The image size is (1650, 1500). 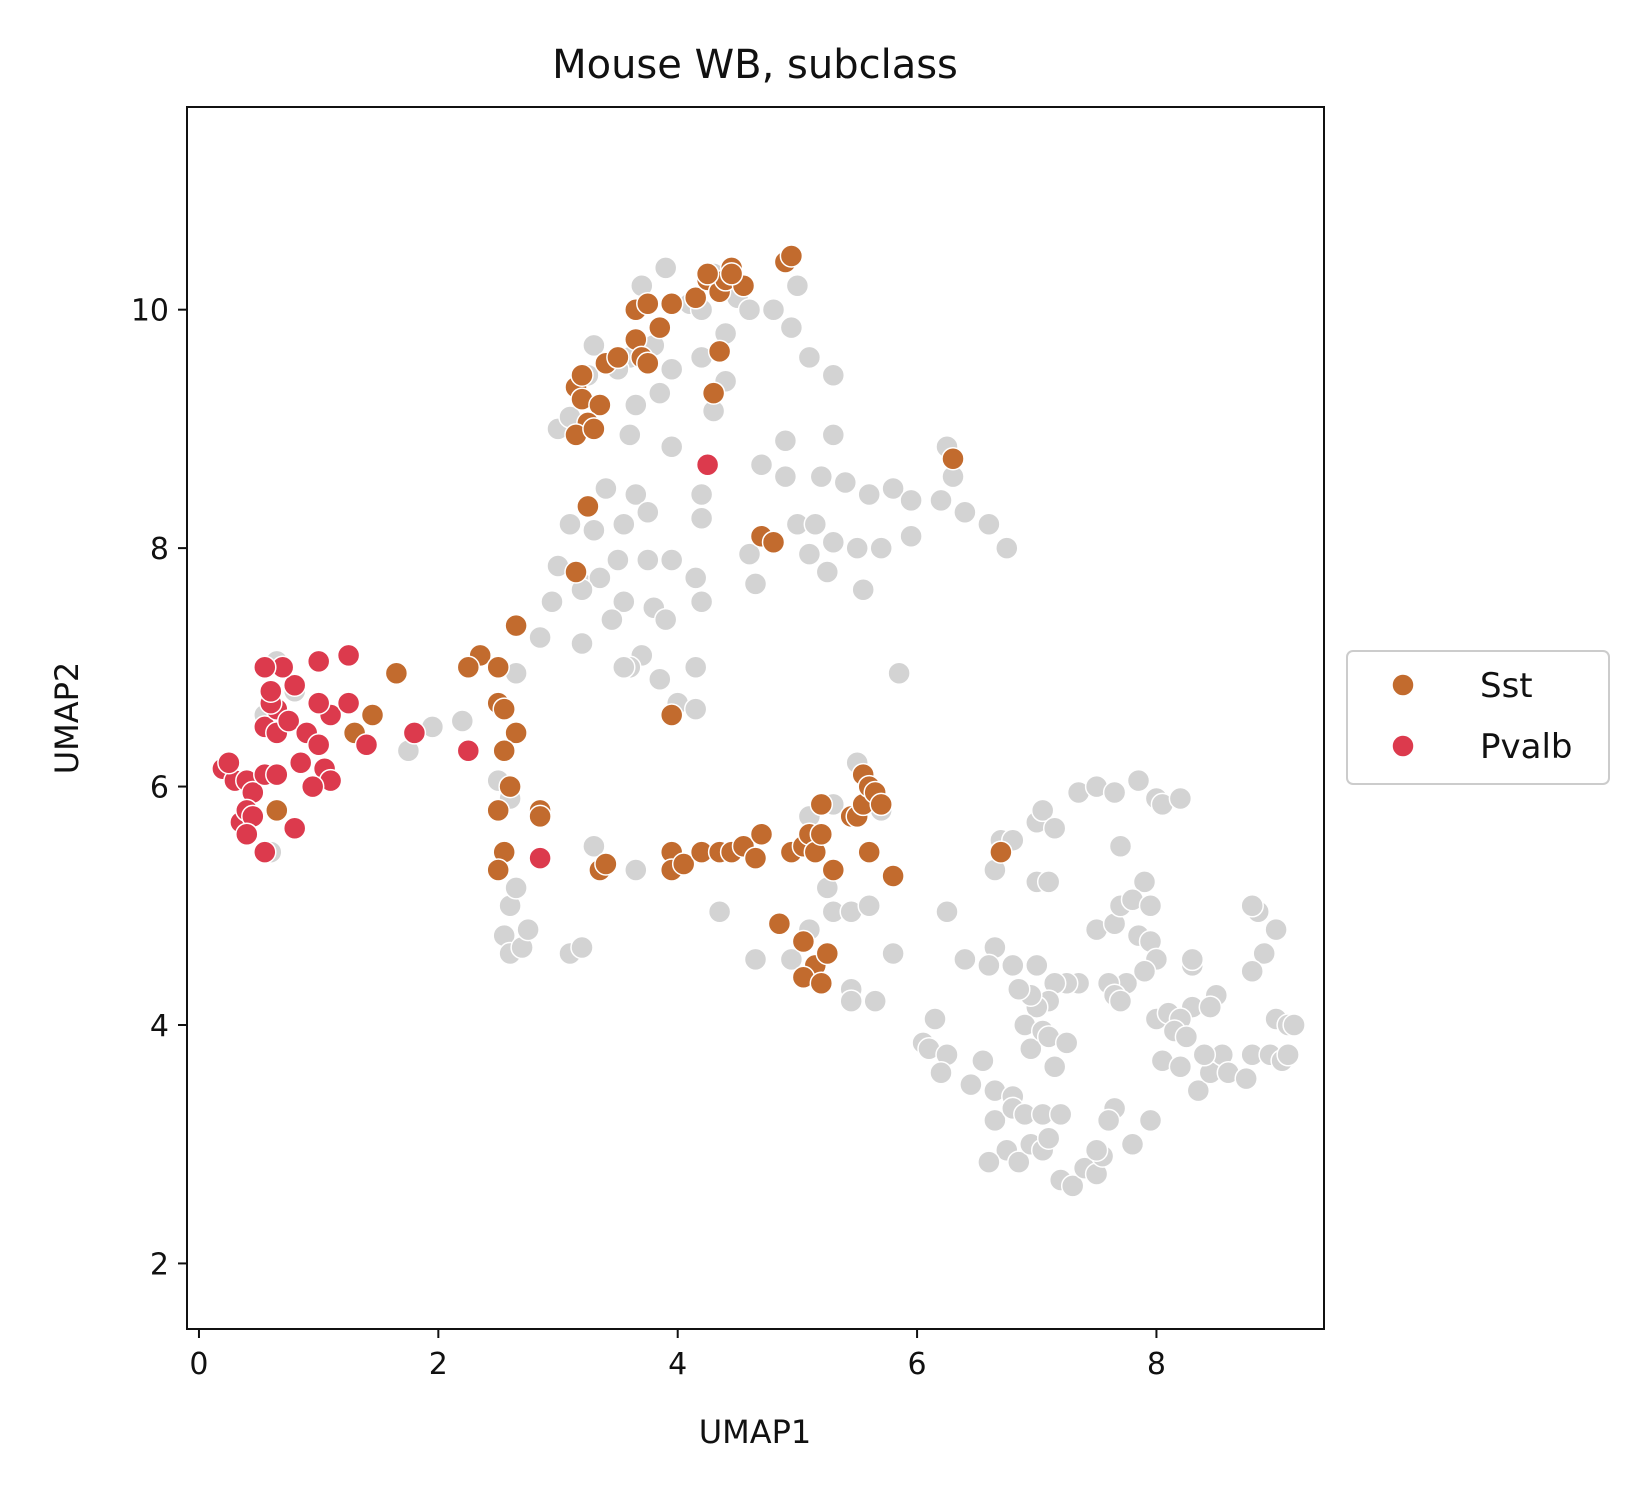 What do you see at coordinates (755, 1432) in the screenshot?
I see `x-axis-label: UMAP1` at bounding box center [755, 1432].